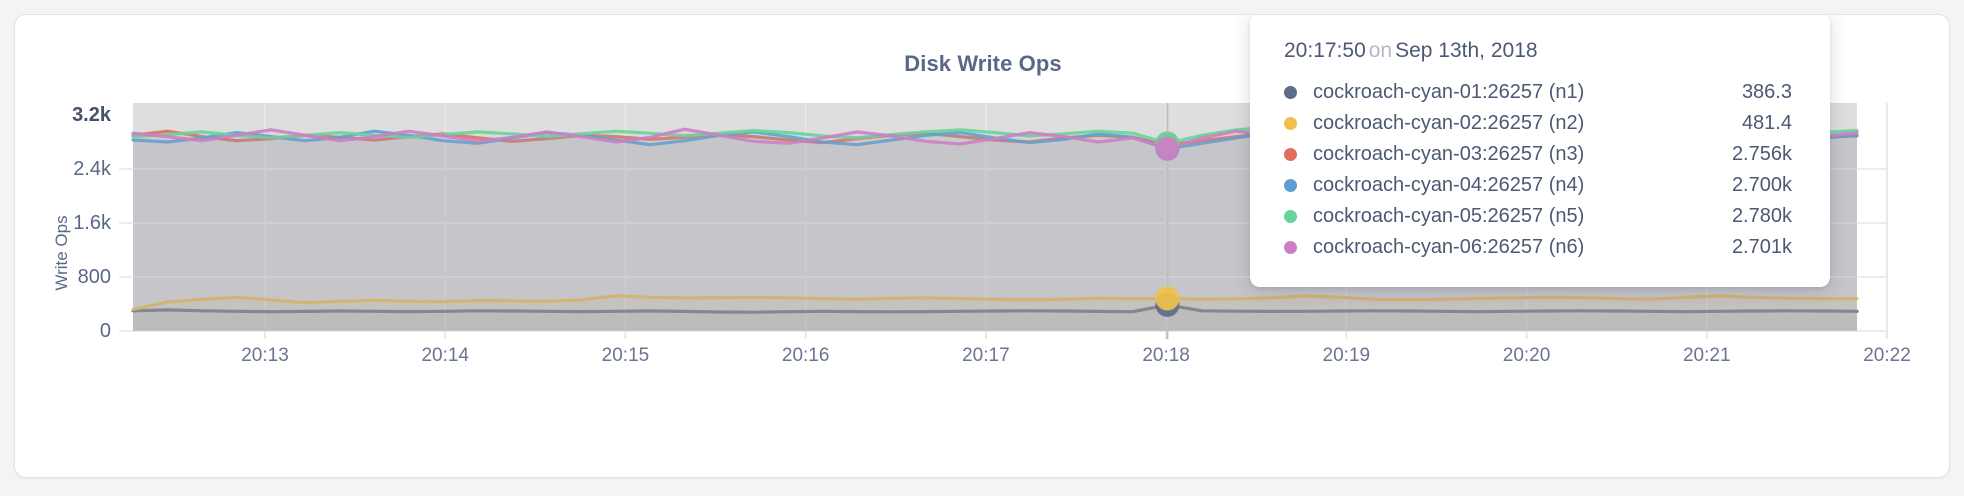 Image resolution: width=1964 pixels, height=496 pixels. Describe the element at coordinates (445, 355) in the screenshot. I see `x-tick-label: 20:14` at that location.